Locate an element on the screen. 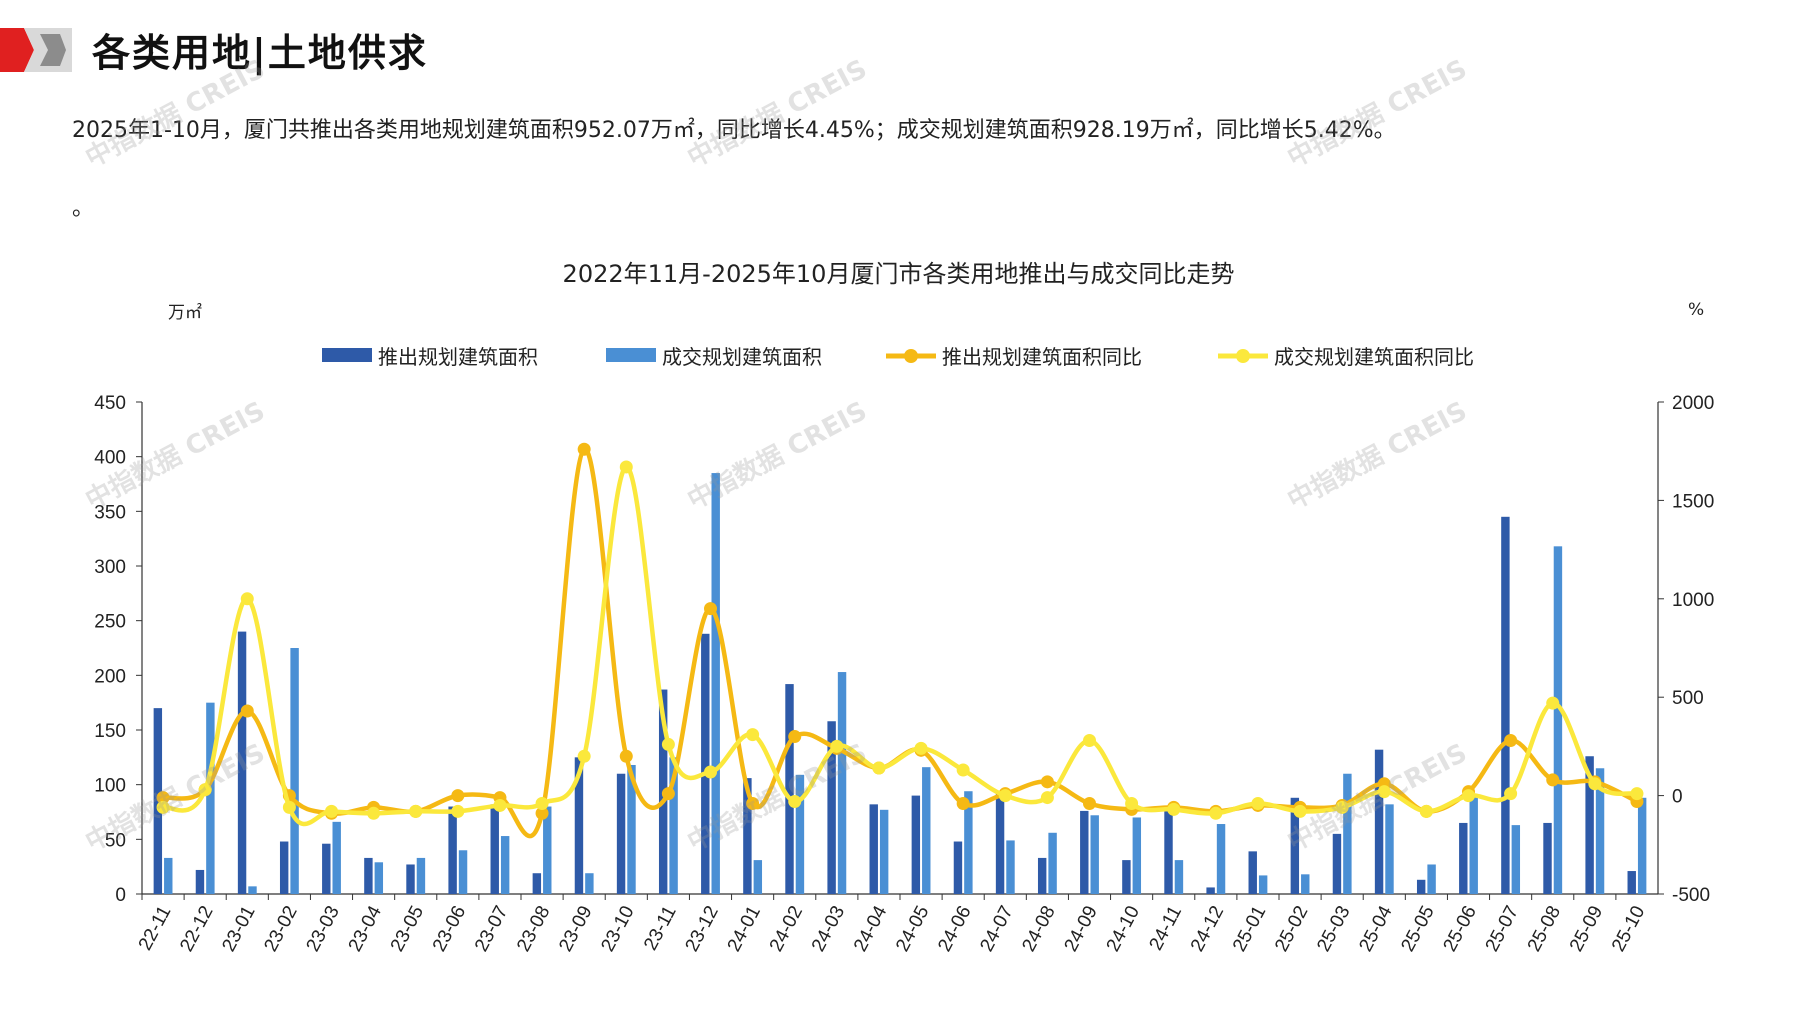  x-tick-label: 23-11 is located at coordinates (660, 928).